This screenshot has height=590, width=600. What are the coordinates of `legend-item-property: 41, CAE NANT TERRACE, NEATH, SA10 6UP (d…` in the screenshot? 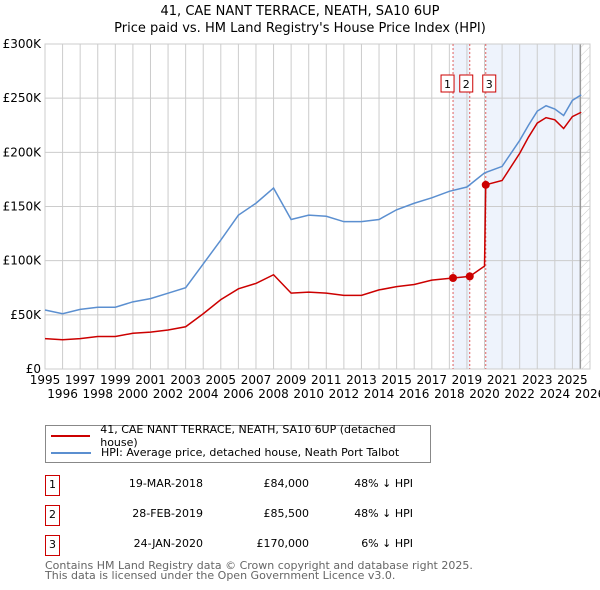 It's located at (238, 436).